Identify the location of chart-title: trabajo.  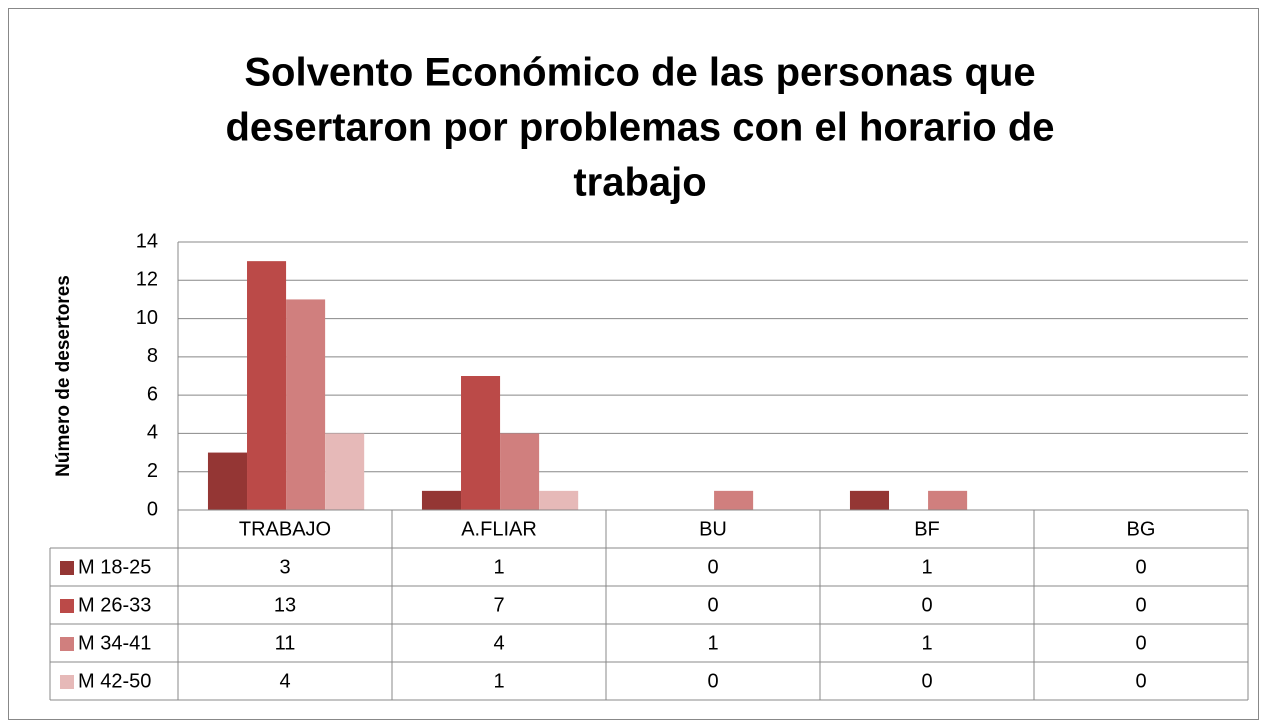
(639, 183).